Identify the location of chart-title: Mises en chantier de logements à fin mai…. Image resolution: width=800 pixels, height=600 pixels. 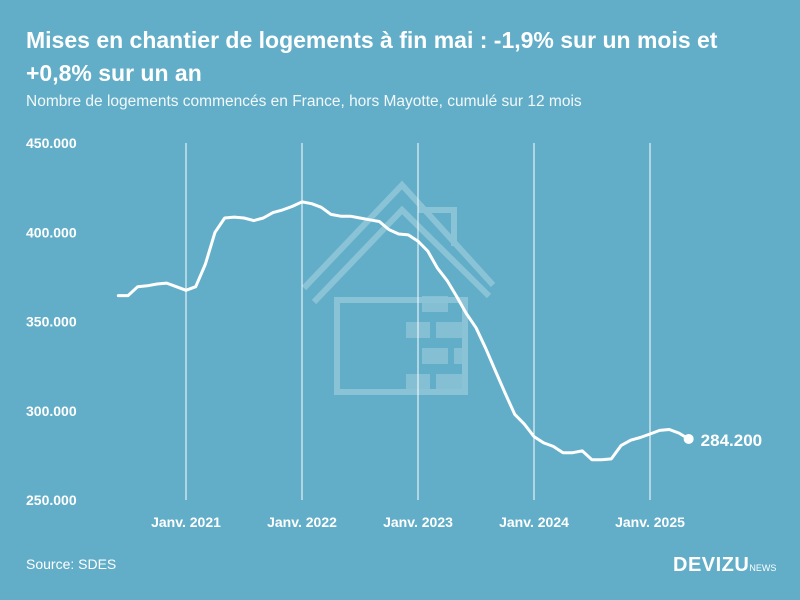
(372, 56).